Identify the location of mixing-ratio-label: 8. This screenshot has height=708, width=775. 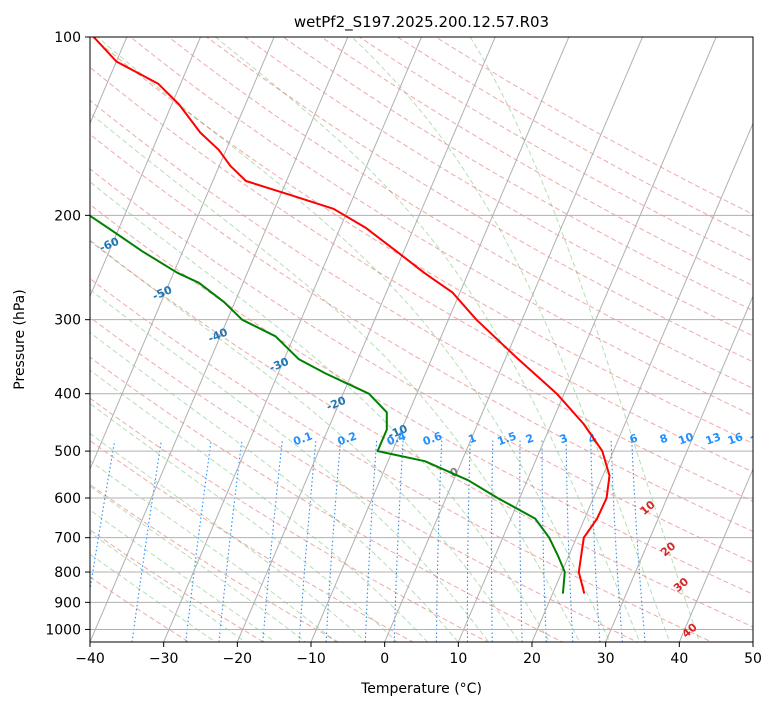
(664, 438).